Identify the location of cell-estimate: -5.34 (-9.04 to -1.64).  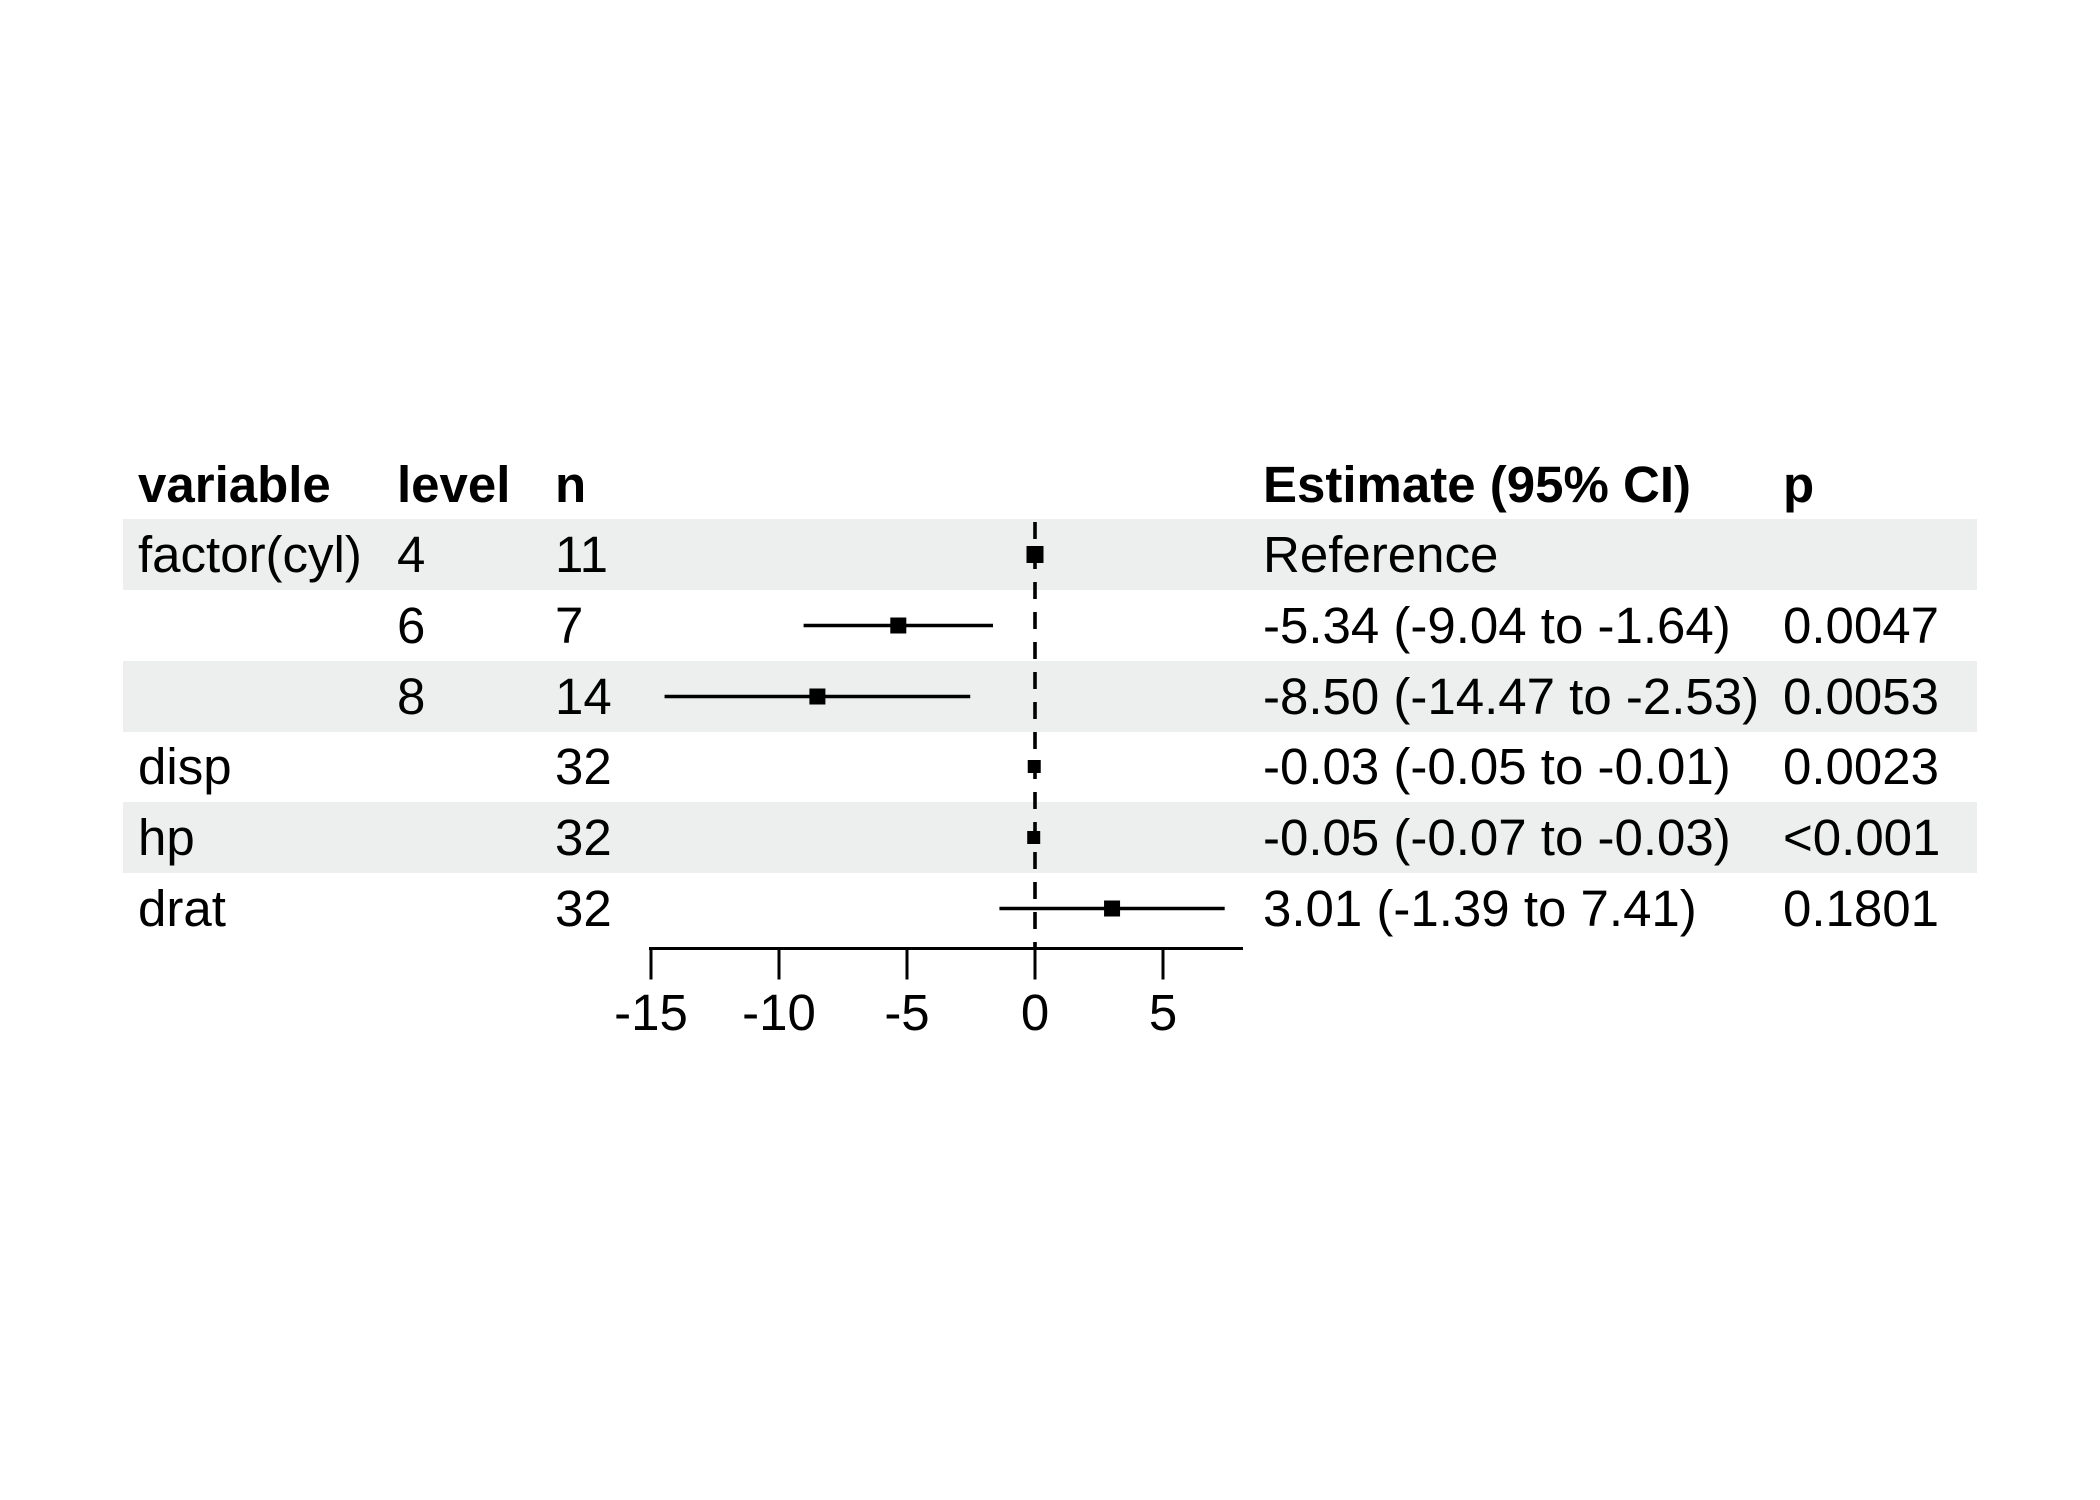
(1497, 625).